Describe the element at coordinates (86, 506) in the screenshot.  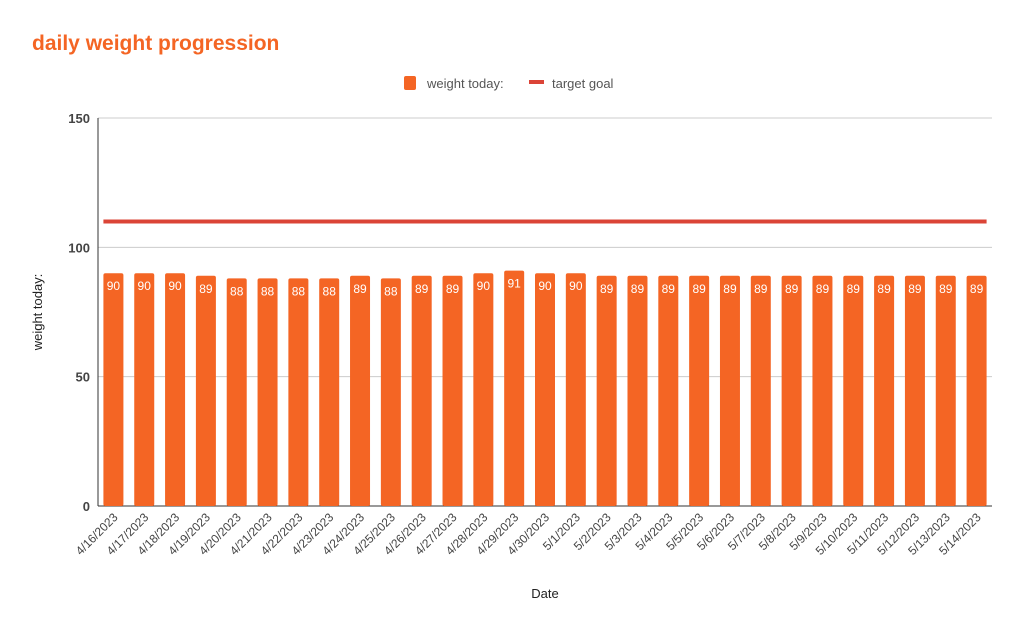
I see `y-tick-label: 0` at that location.